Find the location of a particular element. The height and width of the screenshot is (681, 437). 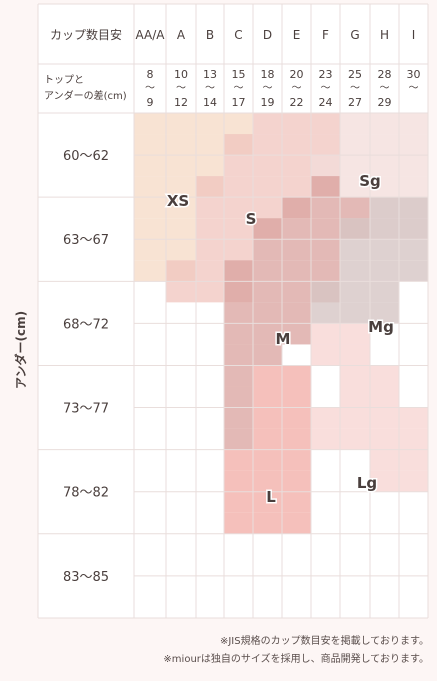

diff-from: 15 is located at coordinates (239, 74).